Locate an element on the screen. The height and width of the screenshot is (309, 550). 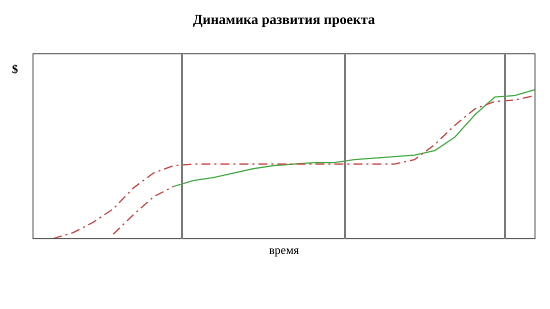
x-axis-title: время is located at coordinates (284, 249).